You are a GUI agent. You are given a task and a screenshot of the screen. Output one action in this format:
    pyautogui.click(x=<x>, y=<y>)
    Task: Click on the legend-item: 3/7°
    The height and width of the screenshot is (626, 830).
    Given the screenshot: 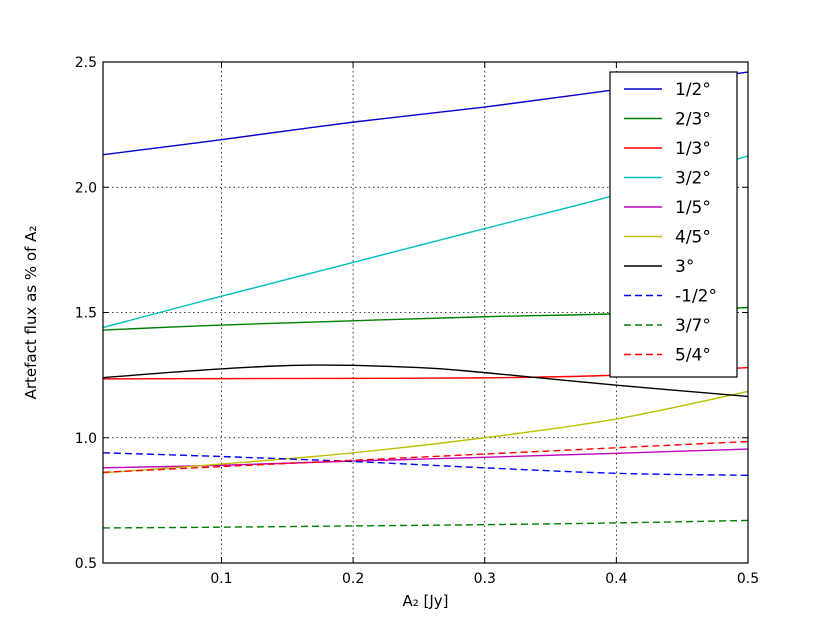 What is the action you would take?
    pyautogui.click(x=667, y=326)
    